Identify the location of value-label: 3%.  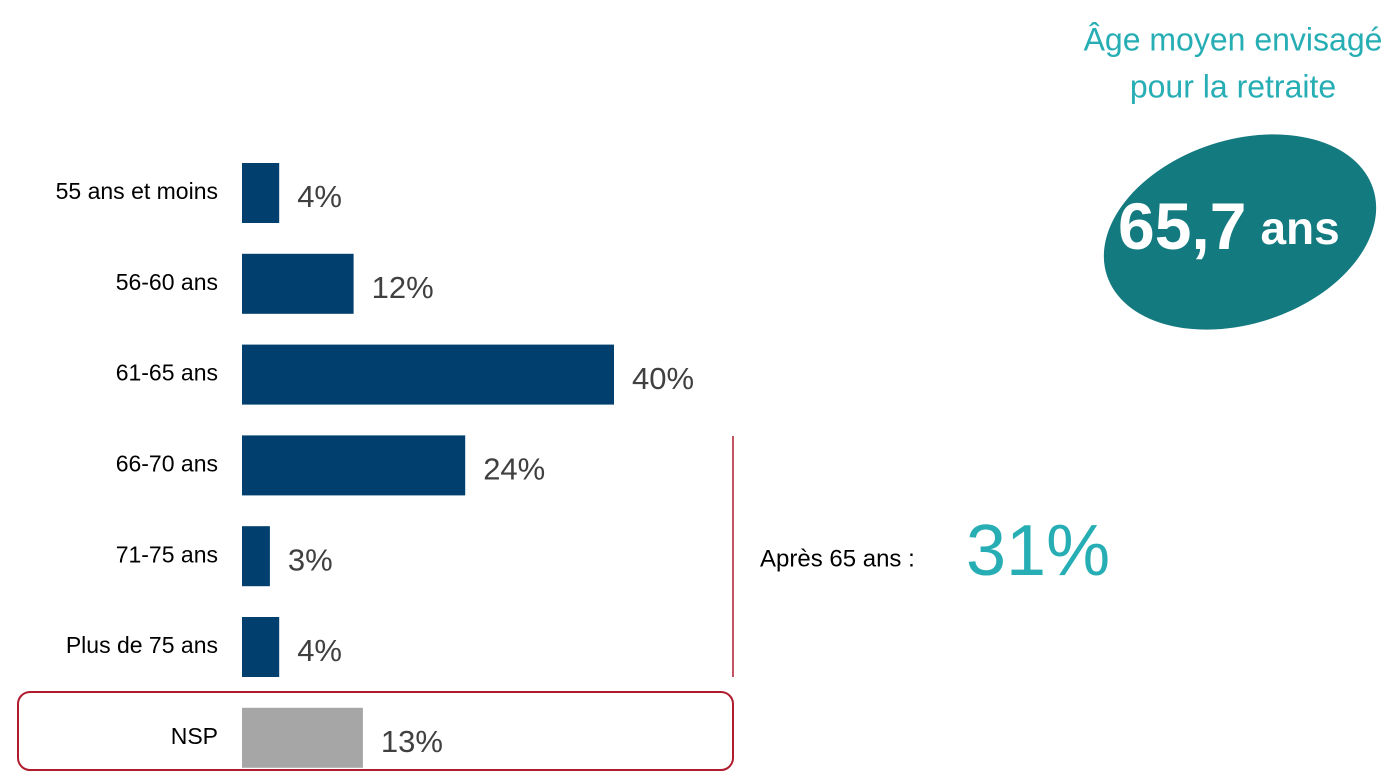
(310, 559).